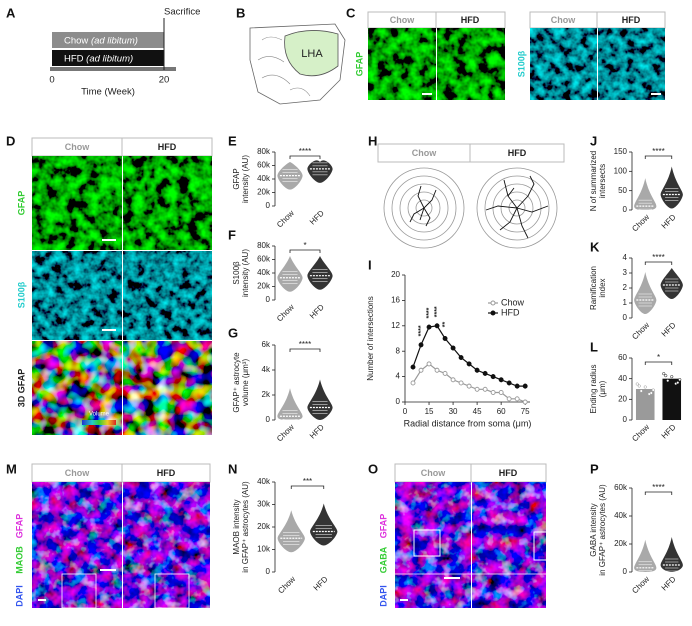 The image size is (692, 626). What do you see at coordinates (470, 208) in the screenshot?
I see `sholl-circles` at bounding box center [470, 208].